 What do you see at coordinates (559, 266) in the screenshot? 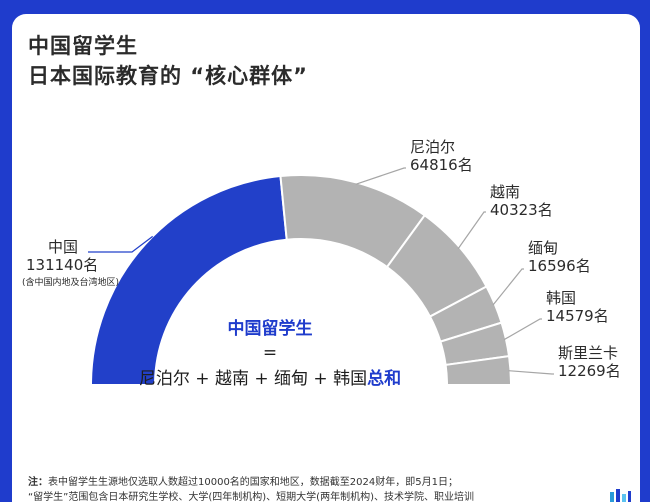
I see `label-3-value: 16596名` at bounding box center [559, 266].